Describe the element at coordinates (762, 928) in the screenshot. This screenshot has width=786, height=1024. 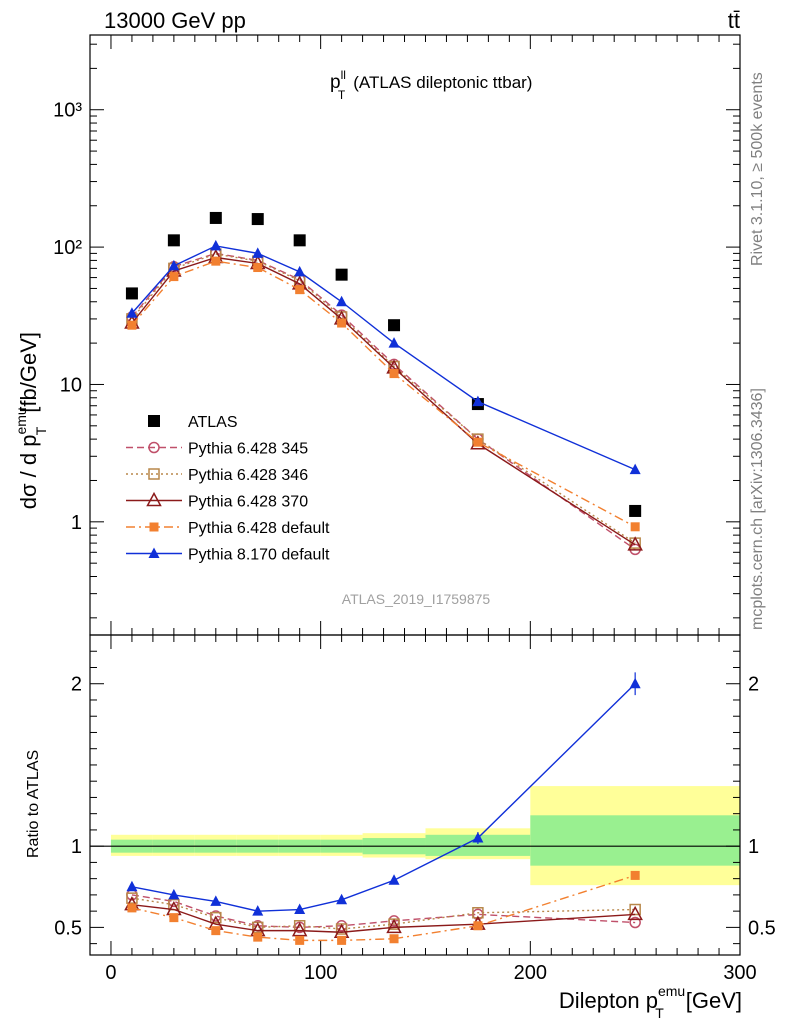
I see `ratio-y-tick-label-right: 0.5` at that location.